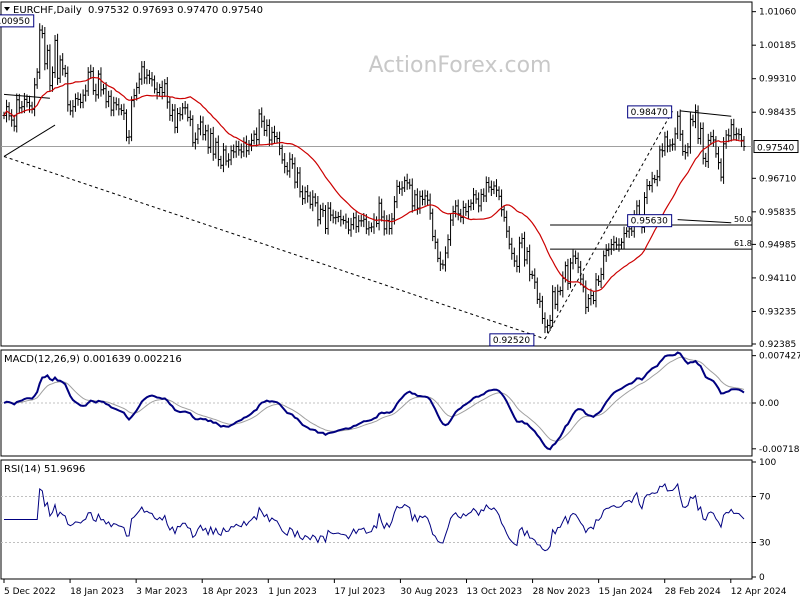  I want to click on x-tick-label: 18 Apr 2023, so click(230, 592).